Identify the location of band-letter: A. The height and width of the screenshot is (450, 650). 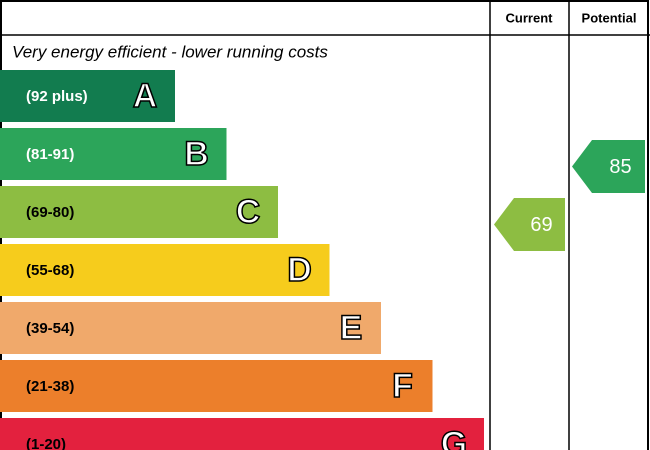
(145, 96).